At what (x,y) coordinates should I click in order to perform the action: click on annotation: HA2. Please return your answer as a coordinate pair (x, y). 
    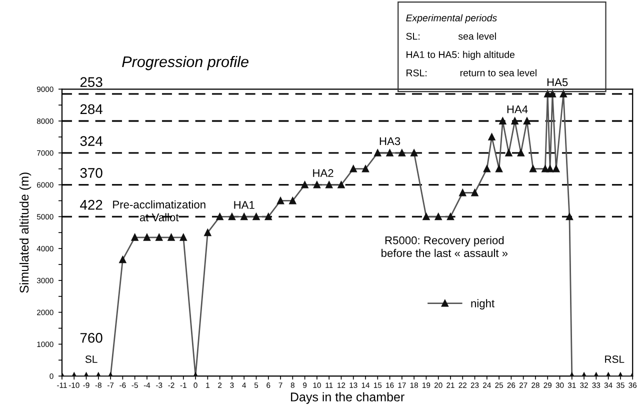
    Looking at the image, I should click on (323, 173).